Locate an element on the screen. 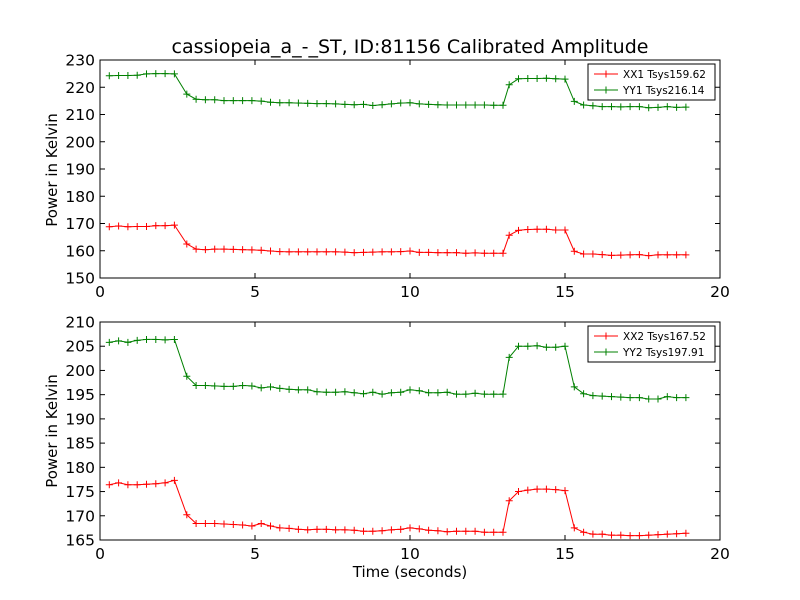  y-tick-label-bottom: 175 is located at coordinates (80, 492).